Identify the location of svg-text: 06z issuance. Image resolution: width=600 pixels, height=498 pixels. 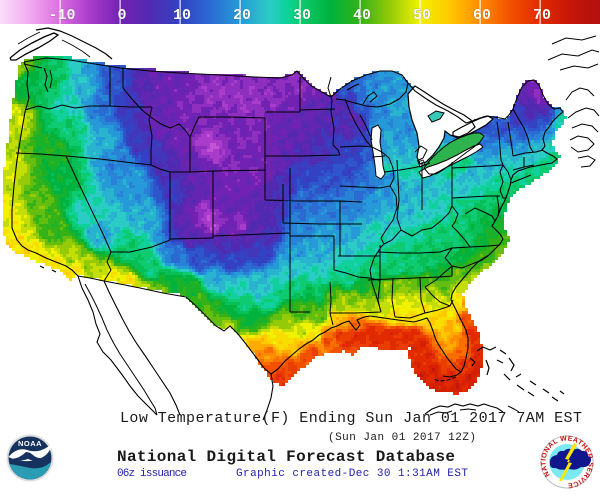
(152, 474).